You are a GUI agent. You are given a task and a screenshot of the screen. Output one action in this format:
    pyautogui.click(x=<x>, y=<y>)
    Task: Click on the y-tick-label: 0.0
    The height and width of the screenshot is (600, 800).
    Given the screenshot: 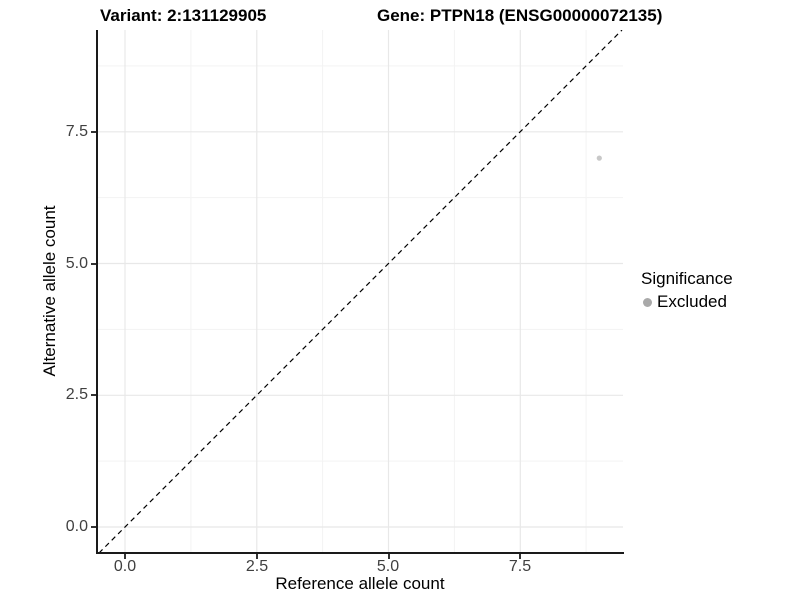 What is the action you would take?
    pyautogui.click(x=76, y=526)
    